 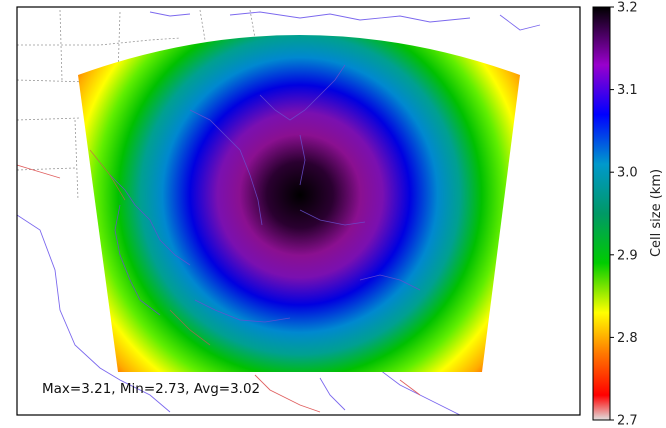 What do you see at coordinates (624, 214) in the screenshot?
I see `colorbar-ticks: 2.7 2.8 2.9 3.0 3.1 3.2` at bounding box center [624, 214].